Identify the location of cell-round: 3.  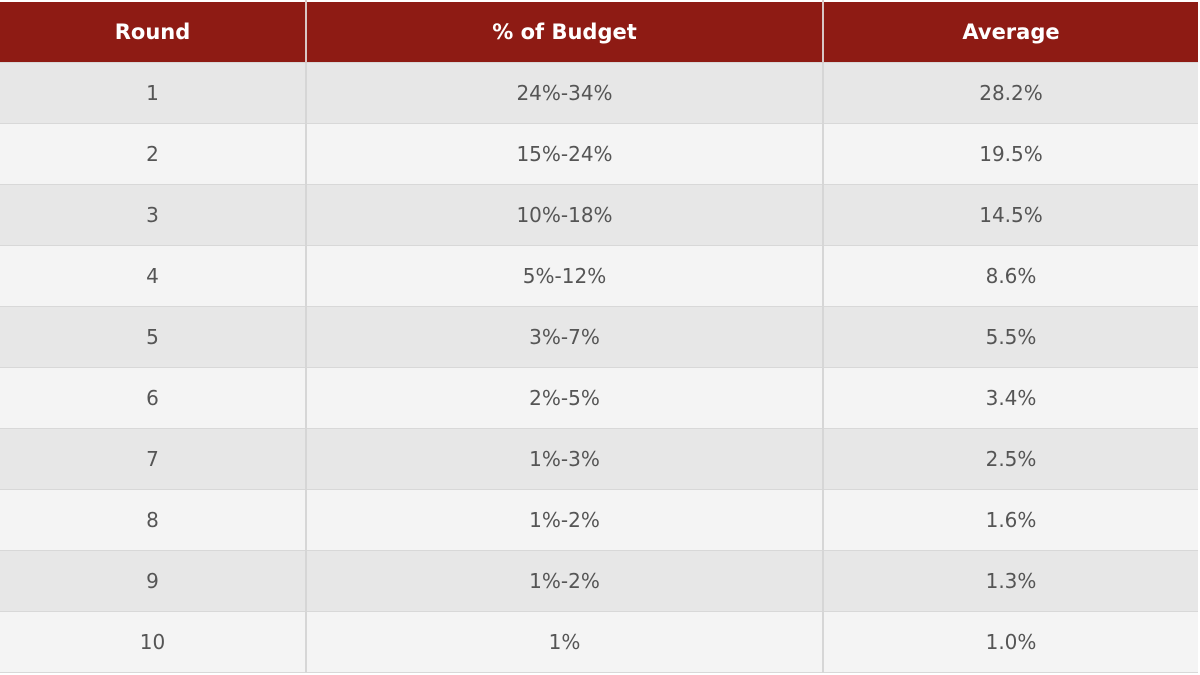
(153, 215).